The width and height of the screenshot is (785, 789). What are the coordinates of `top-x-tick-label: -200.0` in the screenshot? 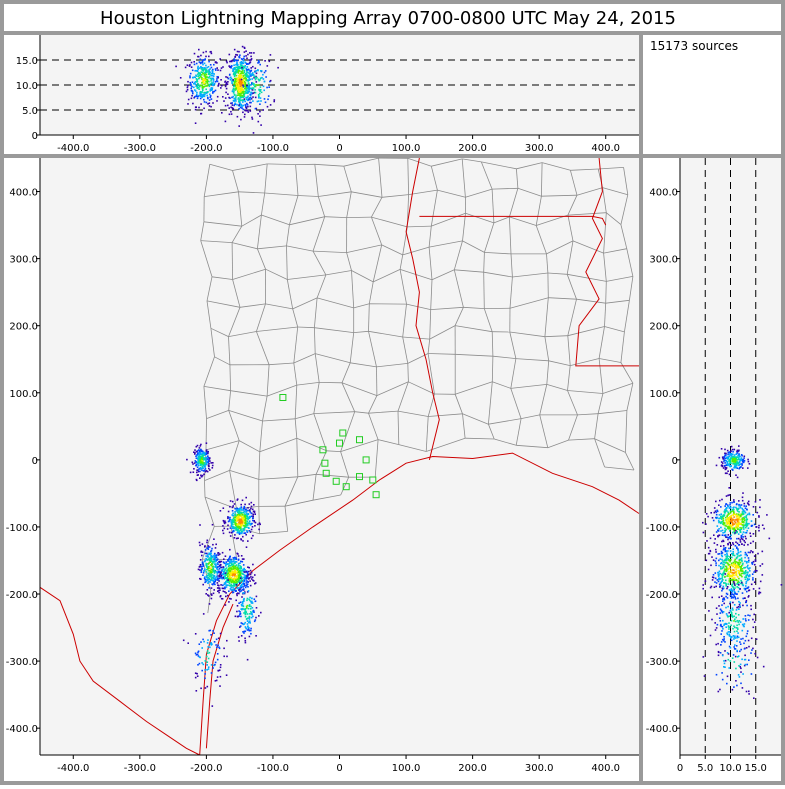 It's located at (206, 148).